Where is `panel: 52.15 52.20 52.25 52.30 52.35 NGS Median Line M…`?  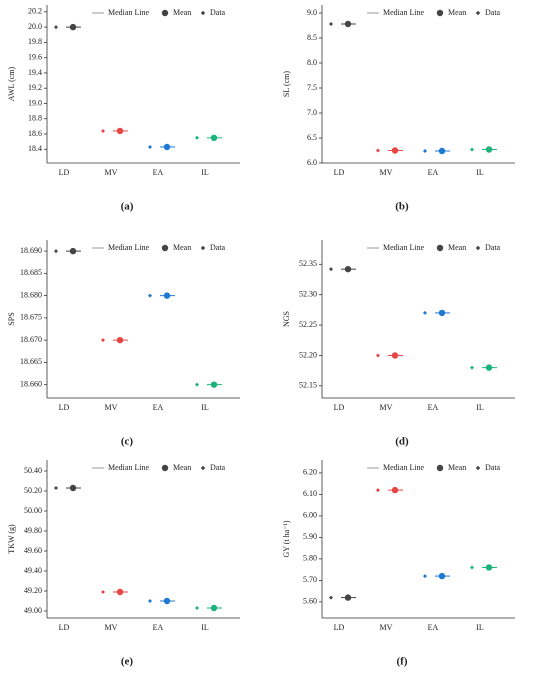 panel: 52.15 52.20 52.25 52.30 52.35 NGS Median Line M… is located at coordinates (398, 344).